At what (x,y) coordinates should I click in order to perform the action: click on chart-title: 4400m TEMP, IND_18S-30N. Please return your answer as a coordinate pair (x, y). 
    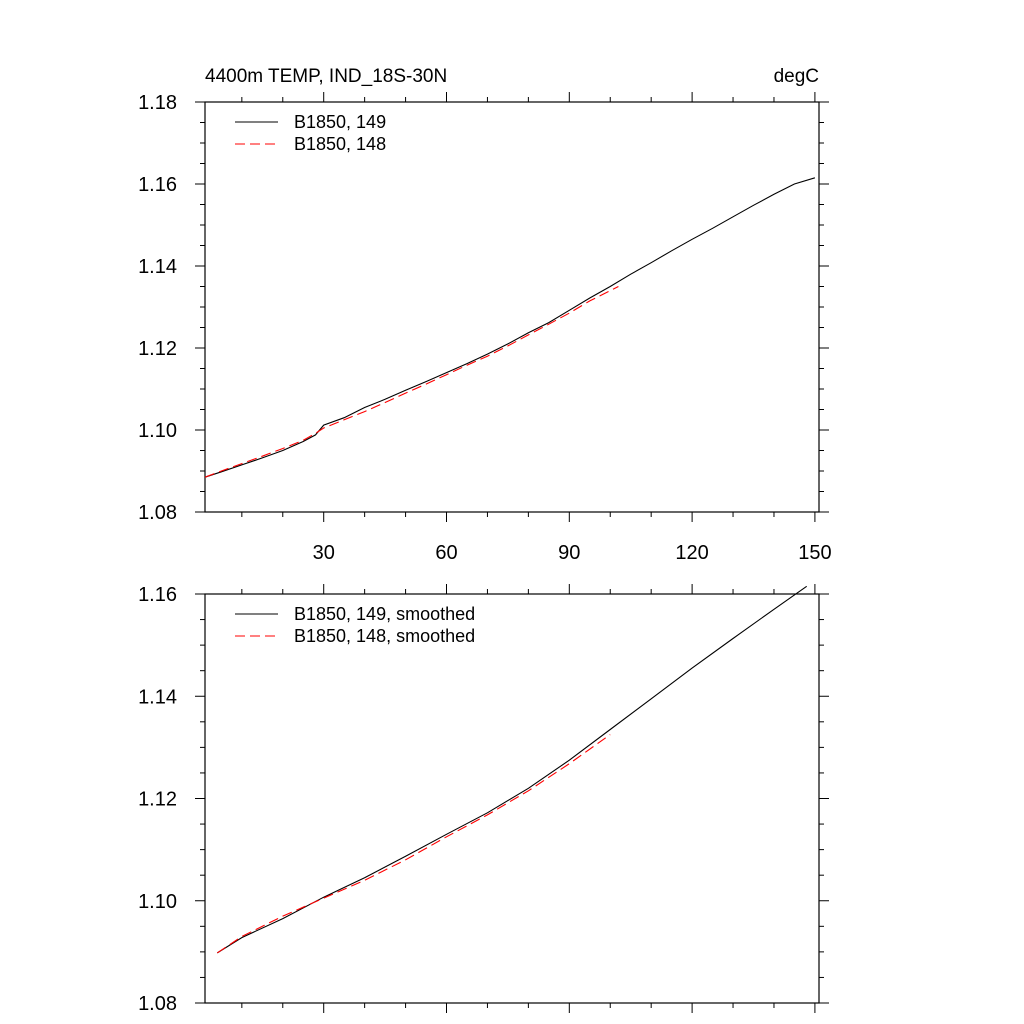
    Looking at the image, I should click on (326, 76).